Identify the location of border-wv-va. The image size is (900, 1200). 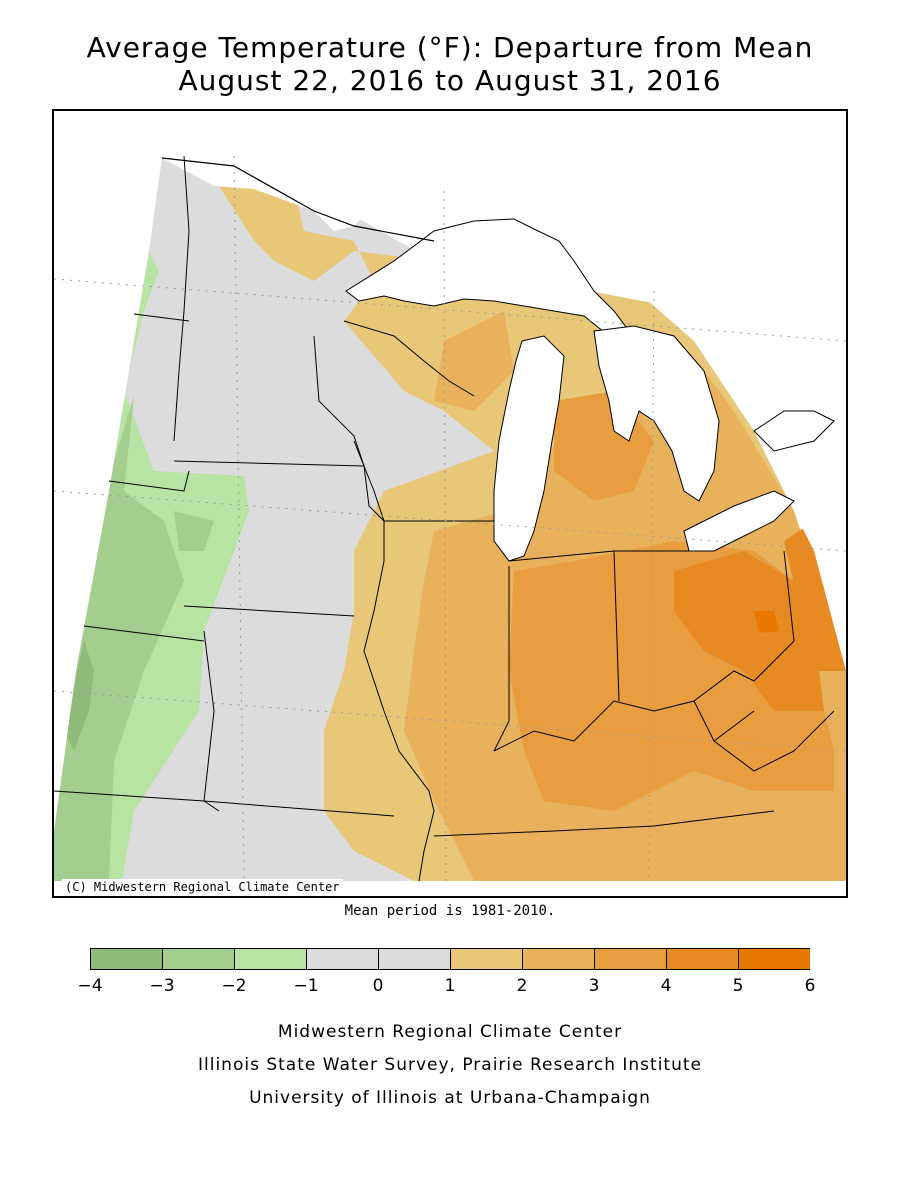
(774, 741).